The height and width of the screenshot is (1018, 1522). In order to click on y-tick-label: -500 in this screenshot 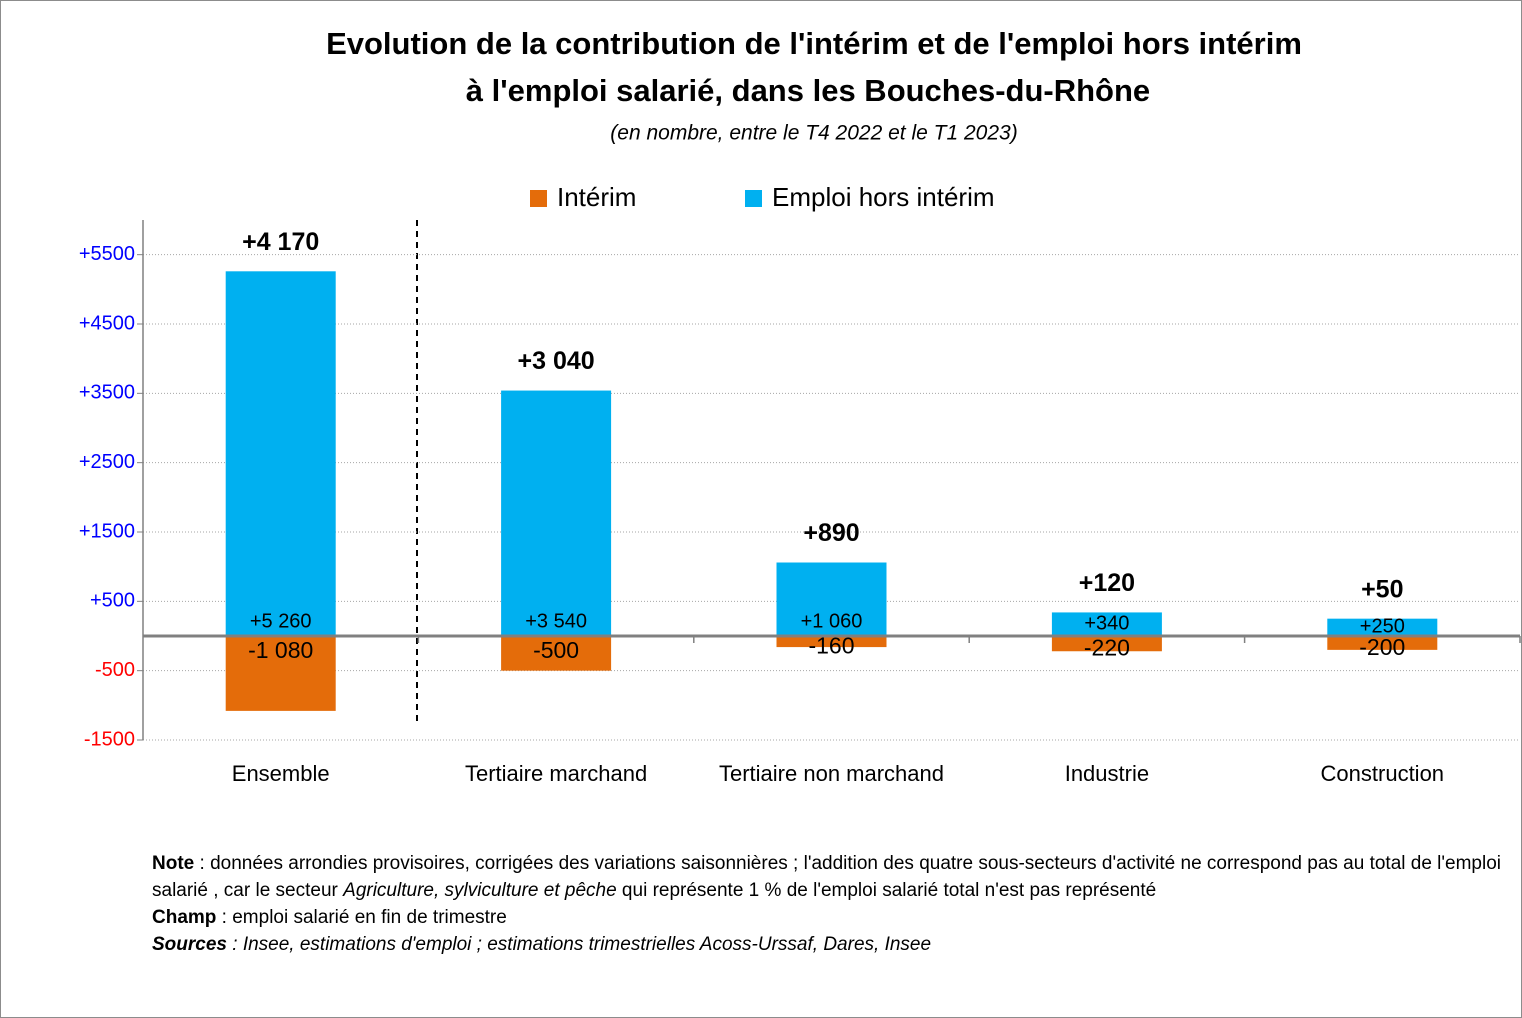, I will do `click(115, 670)`.